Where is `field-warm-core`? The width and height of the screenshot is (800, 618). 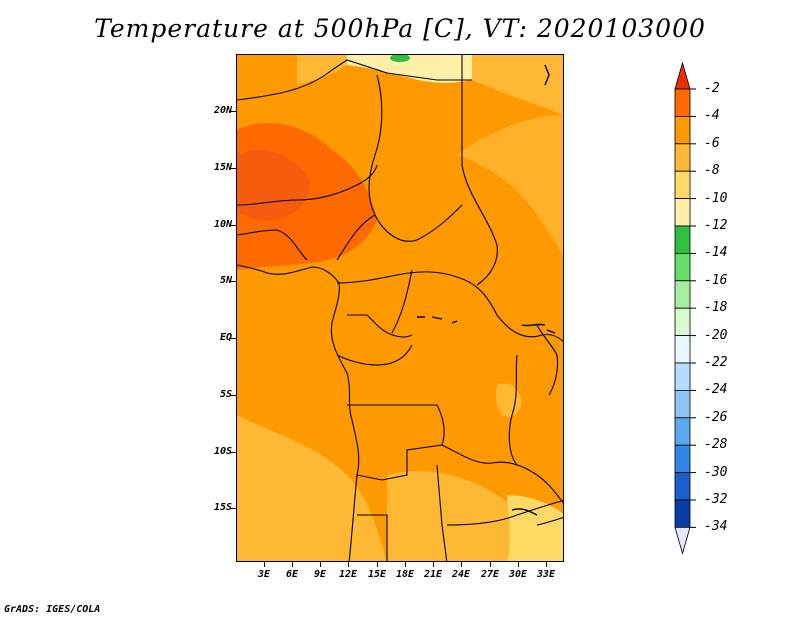 field-warm-core is located at coordinates (273, 185).